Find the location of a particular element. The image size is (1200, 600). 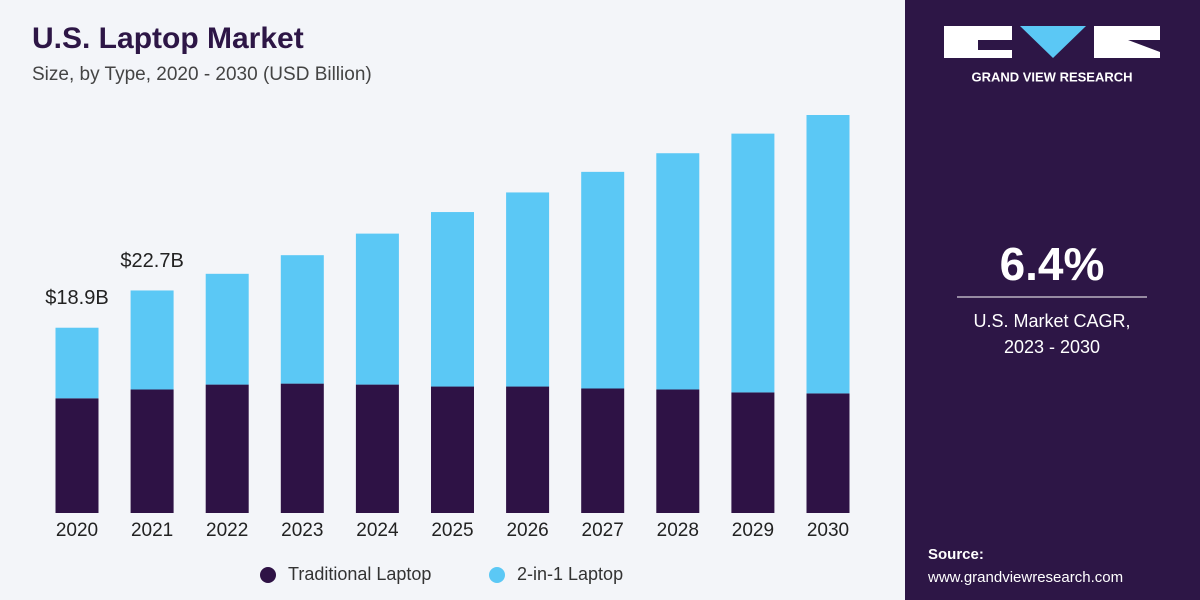

x-tick-label: 2027 is located at coordinates (603, 530).